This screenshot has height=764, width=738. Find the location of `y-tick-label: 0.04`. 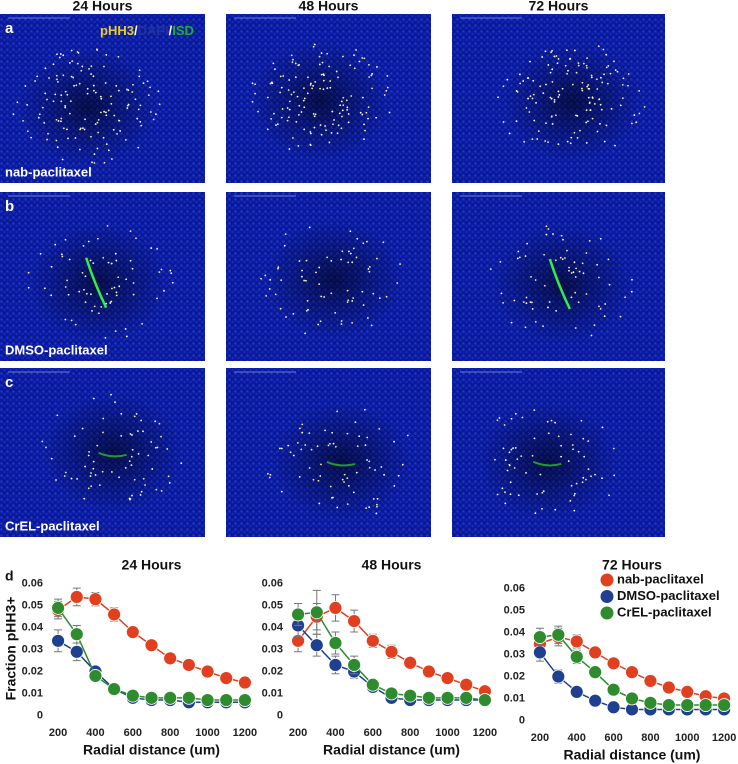

y-tick-label: 0.04 is located at coordinates (273, 628).